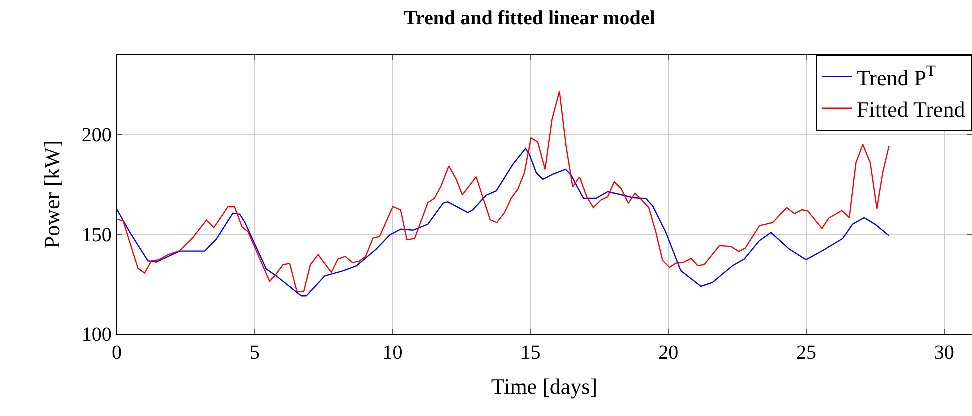 This screenshot has width=972, height=416. Describe the element at coordinates (530, 353) in the screenshot. I see `x-tick-label: 15` at that location.